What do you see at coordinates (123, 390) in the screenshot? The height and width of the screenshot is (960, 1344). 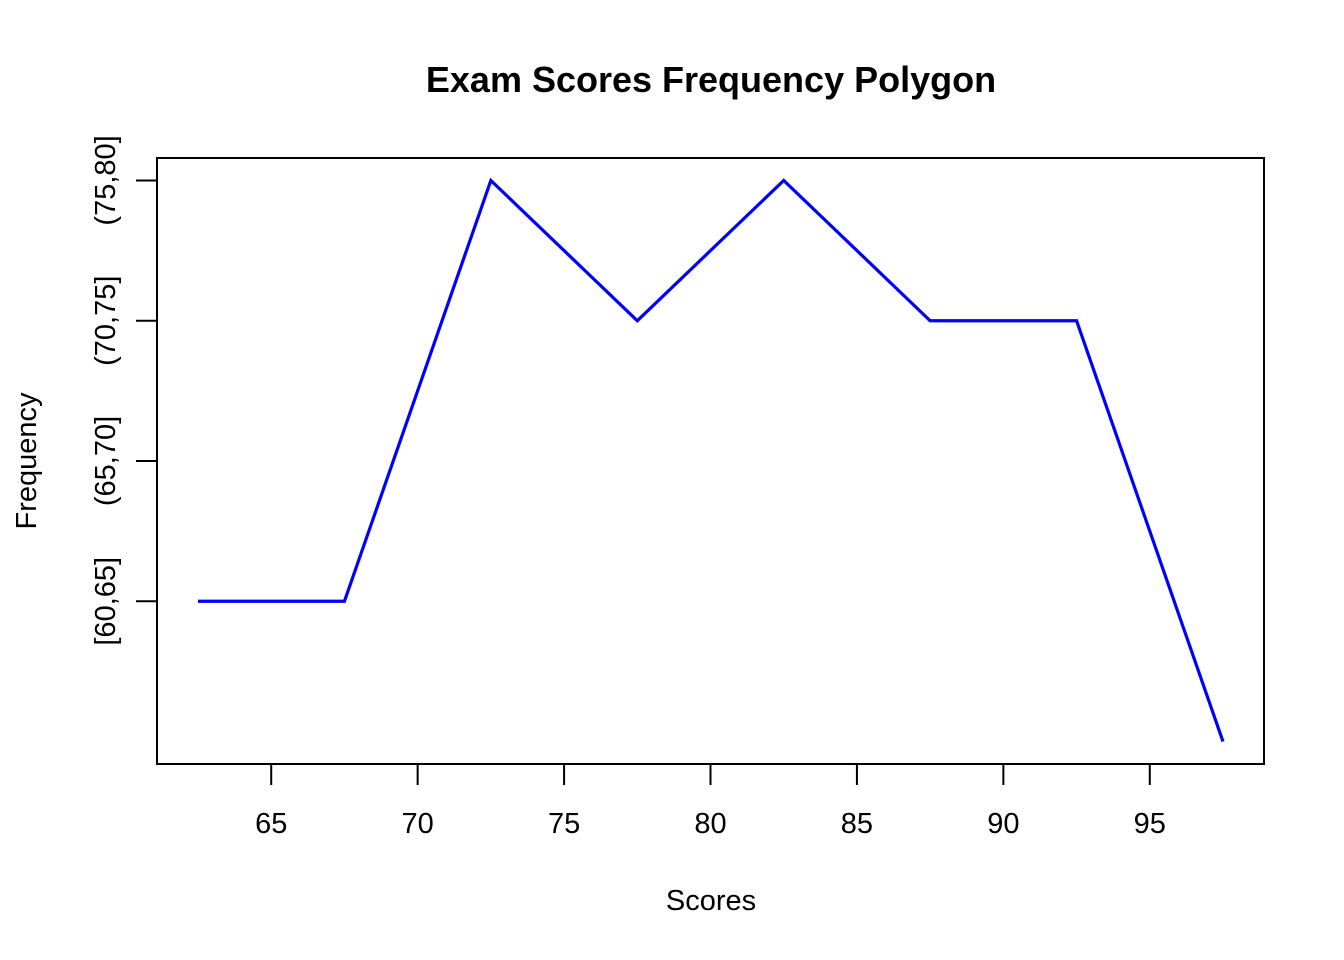 I see `y-axis: [60,65] (65,70] (70,75] (75,80]` at bounding box center [123, 390].